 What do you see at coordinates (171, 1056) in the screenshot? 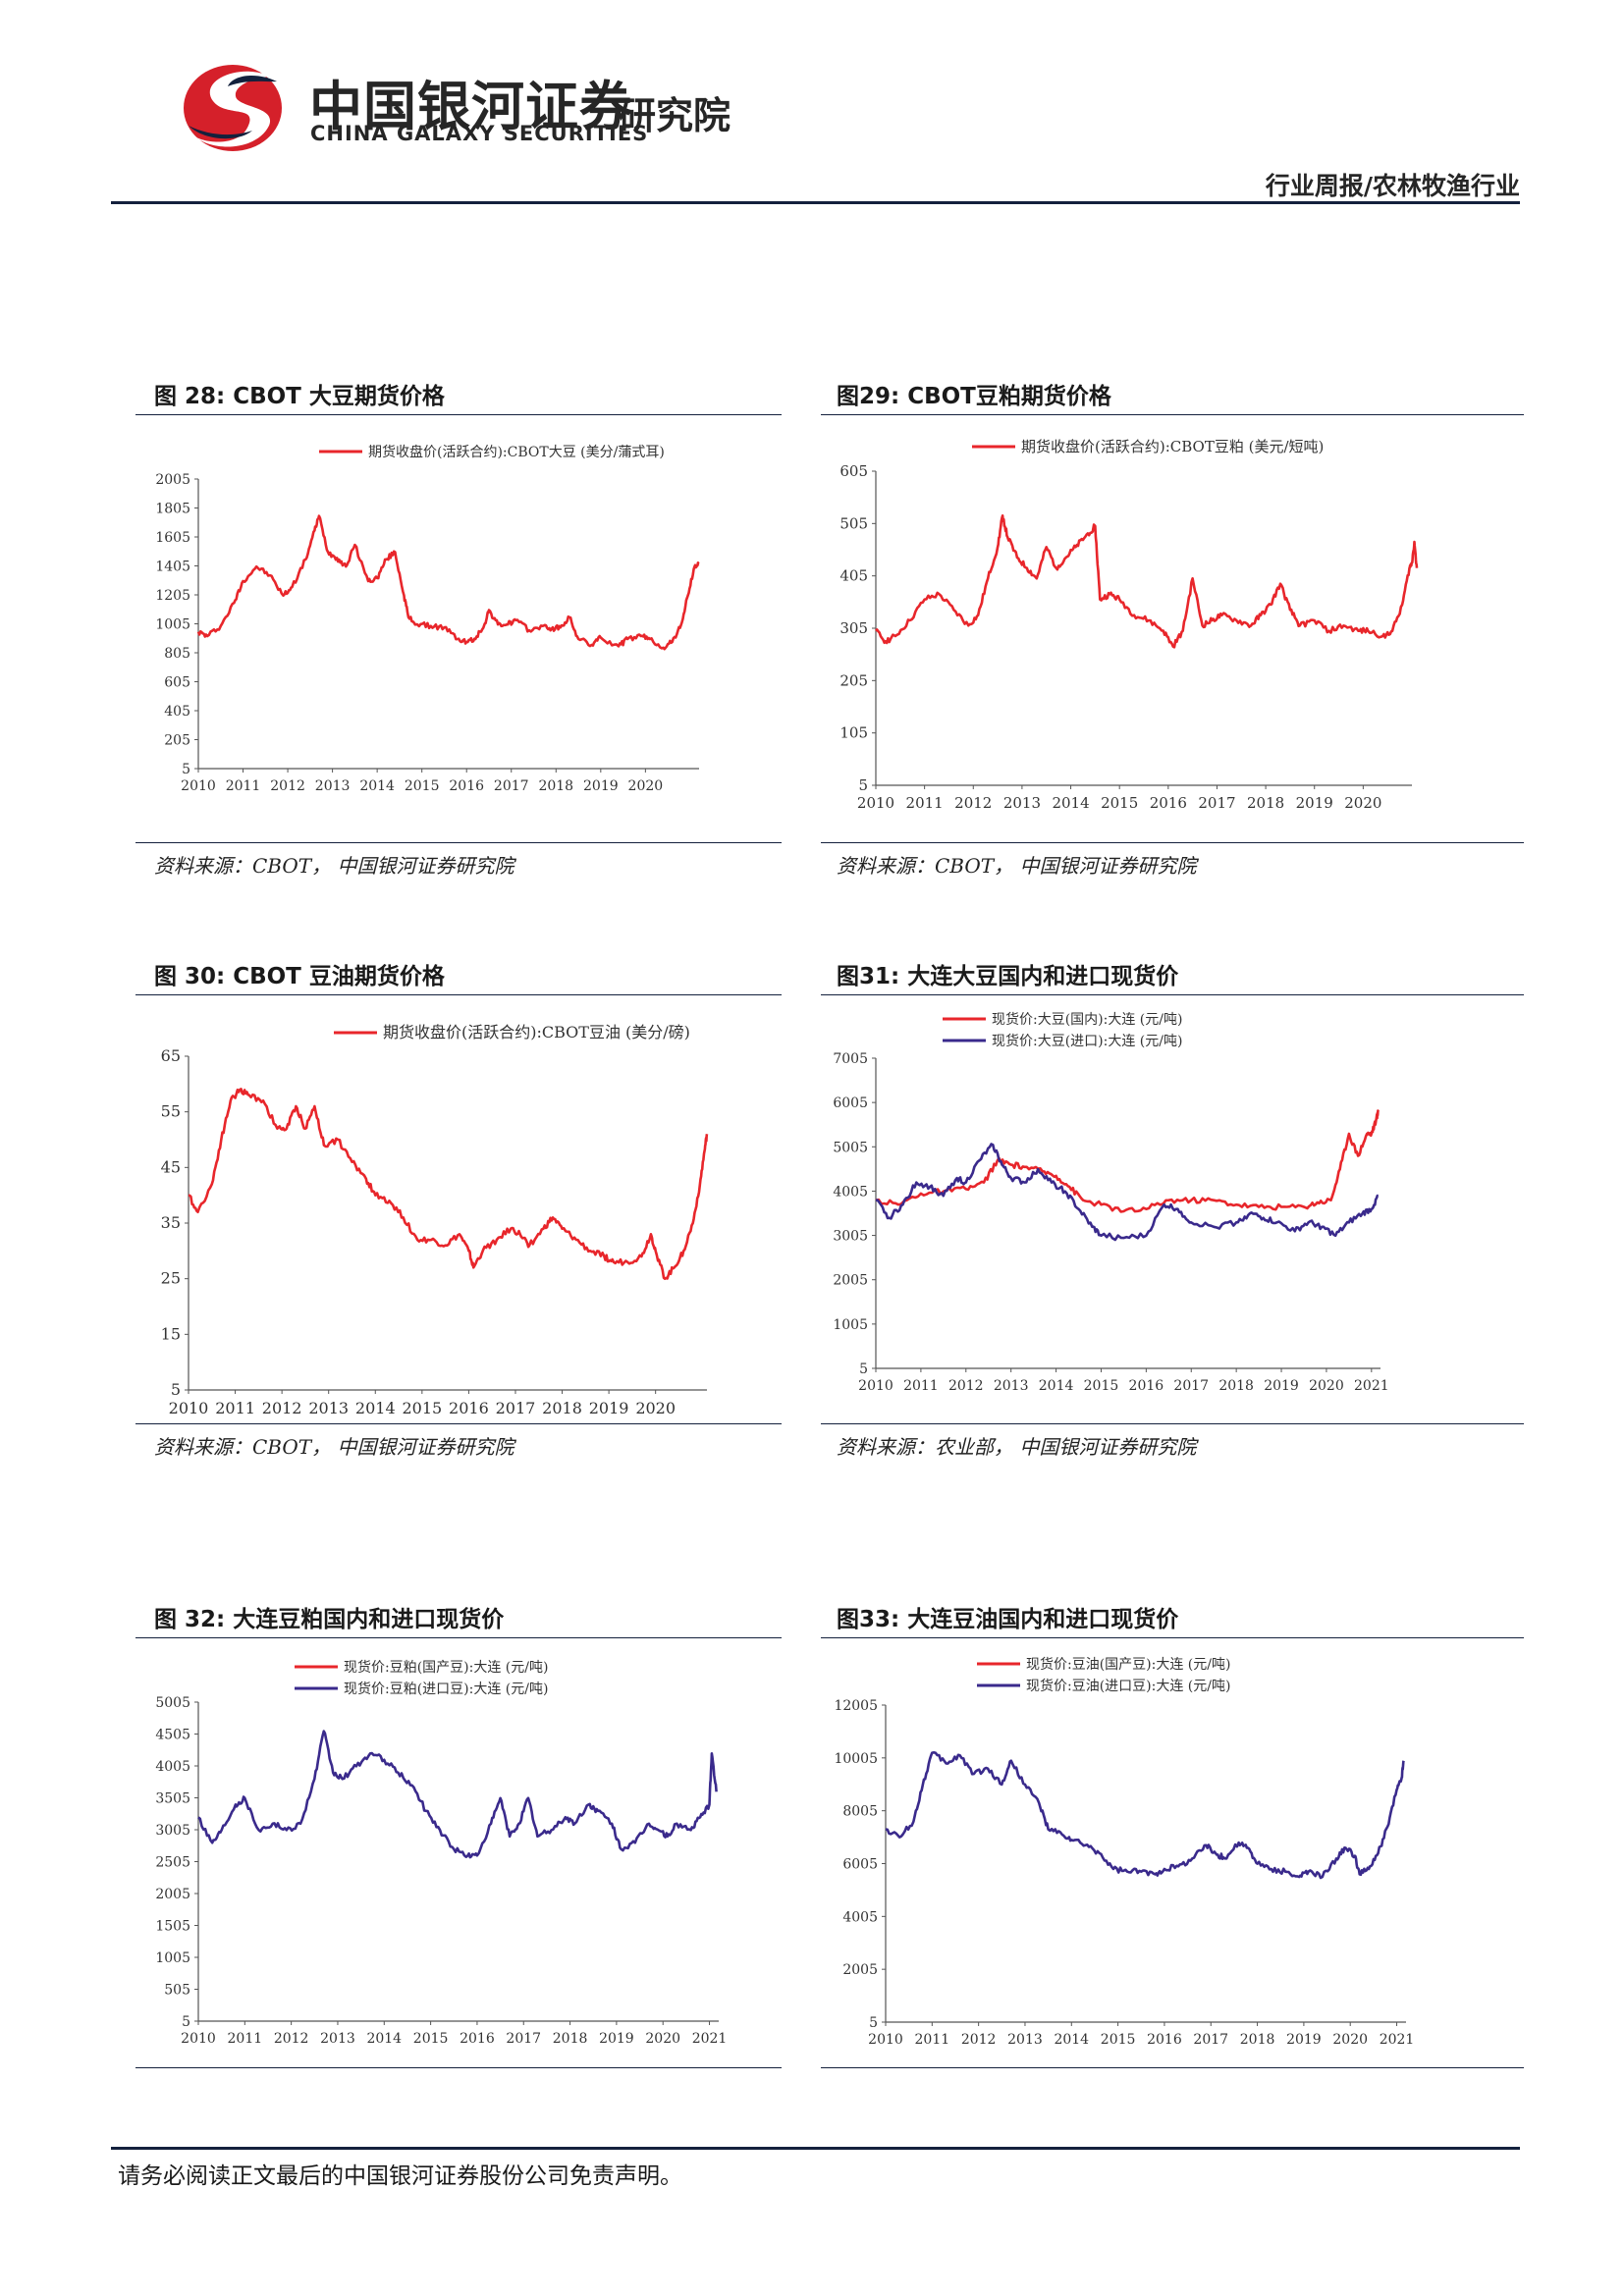
I see `y-tick-label: 65` at bounding box center [171, 1056].